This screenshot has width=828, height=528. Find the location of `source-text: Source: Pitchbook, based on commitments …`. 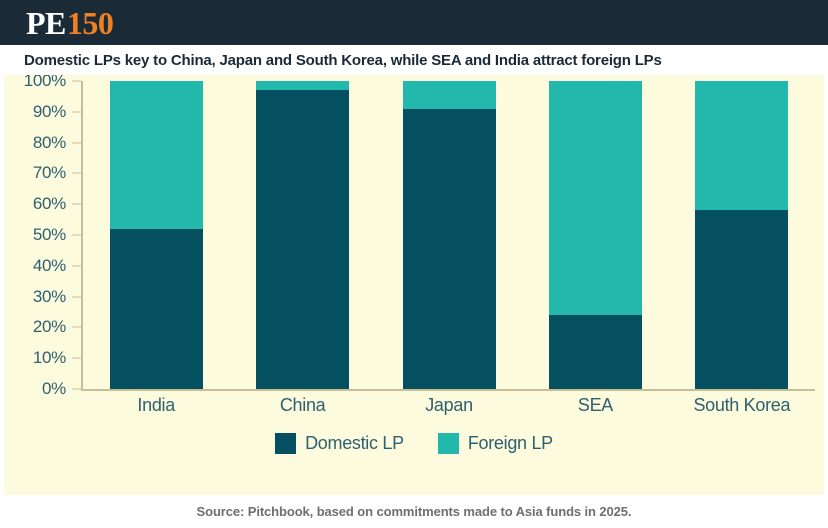

source-text: Source: Pitchbook, based on commitments … is located at coordinates (414, 511).